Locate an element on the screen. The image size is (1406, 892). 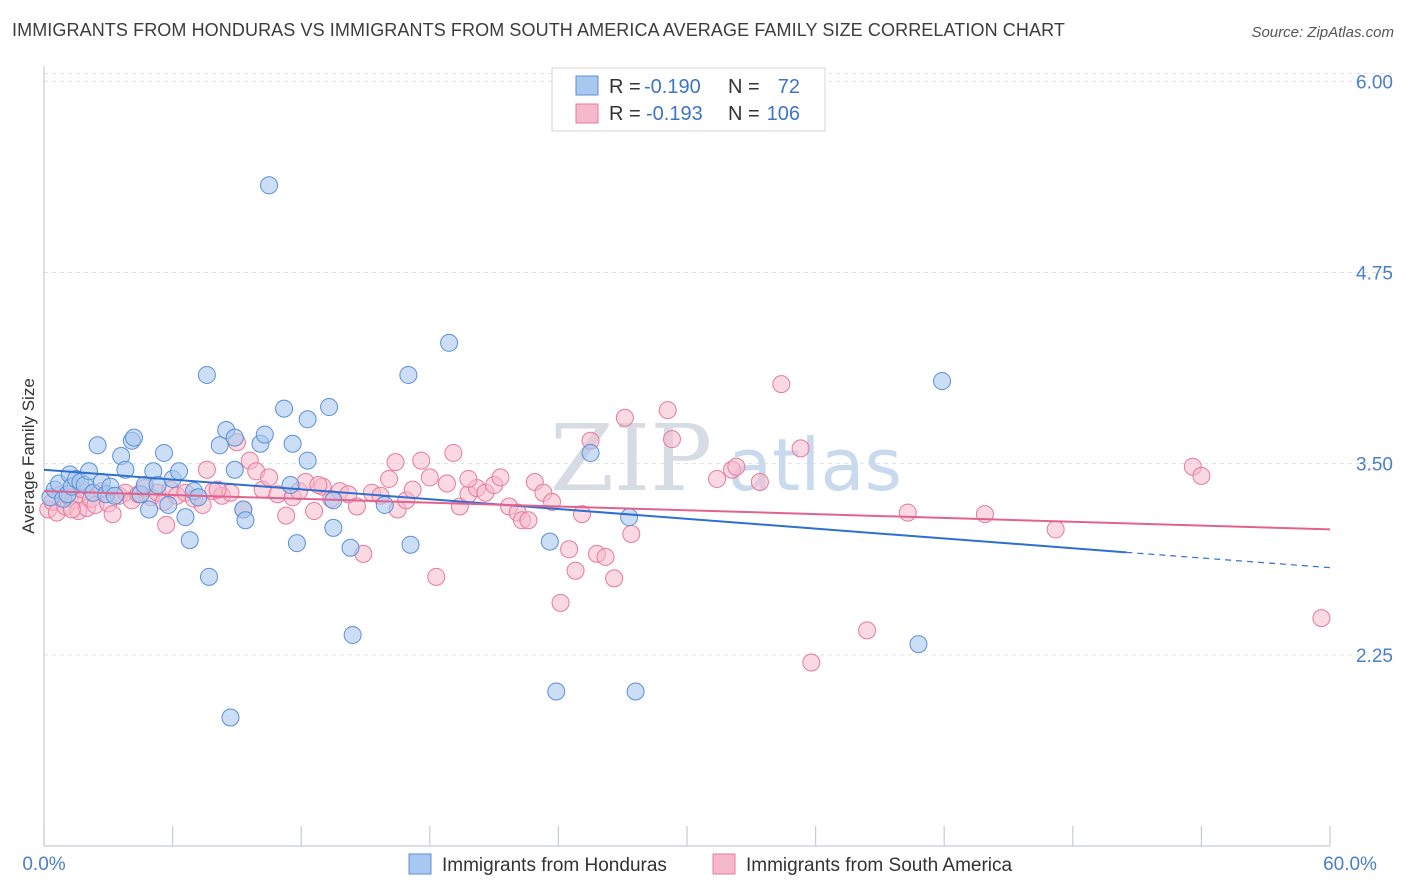
south-america-trend-line is located at coordinates (687, 510).